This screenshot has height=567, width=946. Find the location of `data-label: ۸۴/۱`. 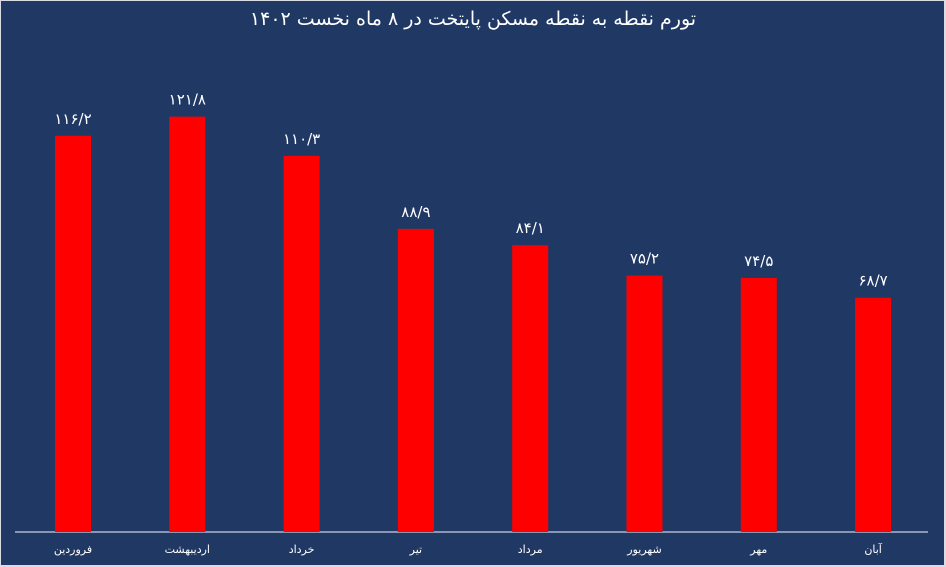

data-label: ۸۴/۱ is located at coordinates (530, 228).